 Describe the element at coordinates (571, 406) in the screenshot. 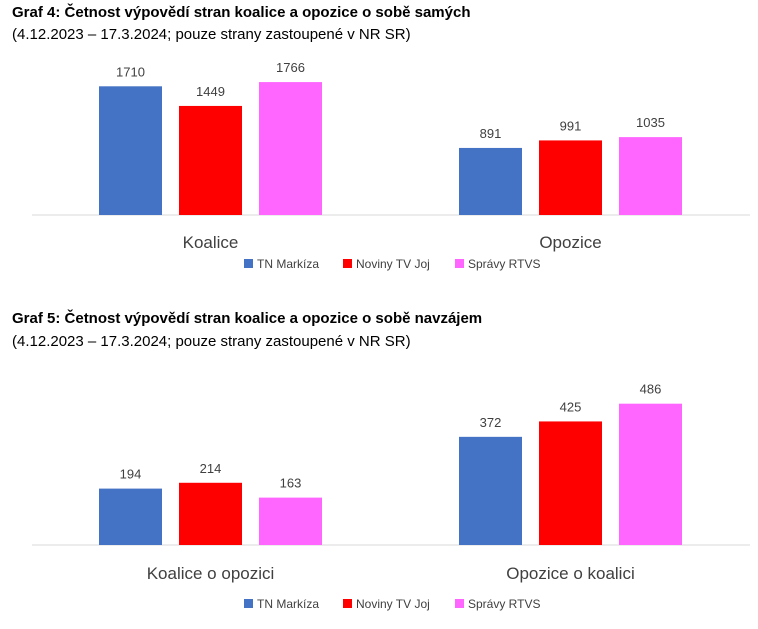

I see `data-label: 425` at that location.